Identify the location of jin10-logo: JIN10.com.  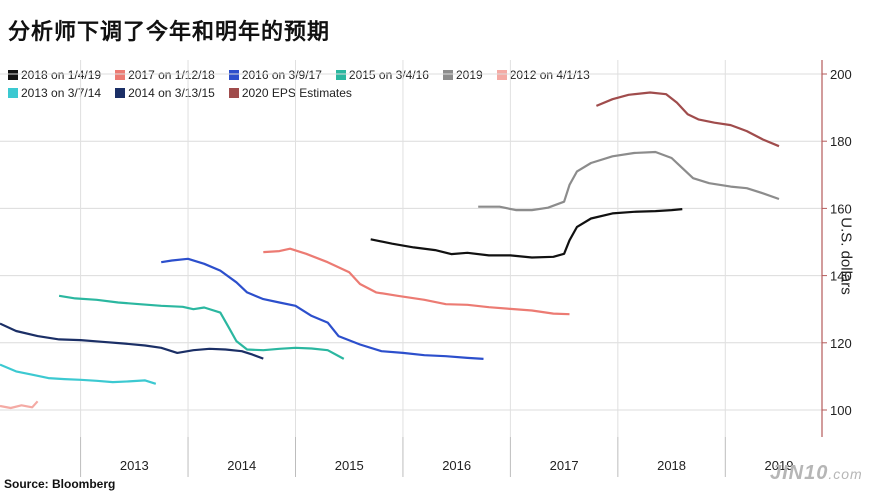
(816, 473).